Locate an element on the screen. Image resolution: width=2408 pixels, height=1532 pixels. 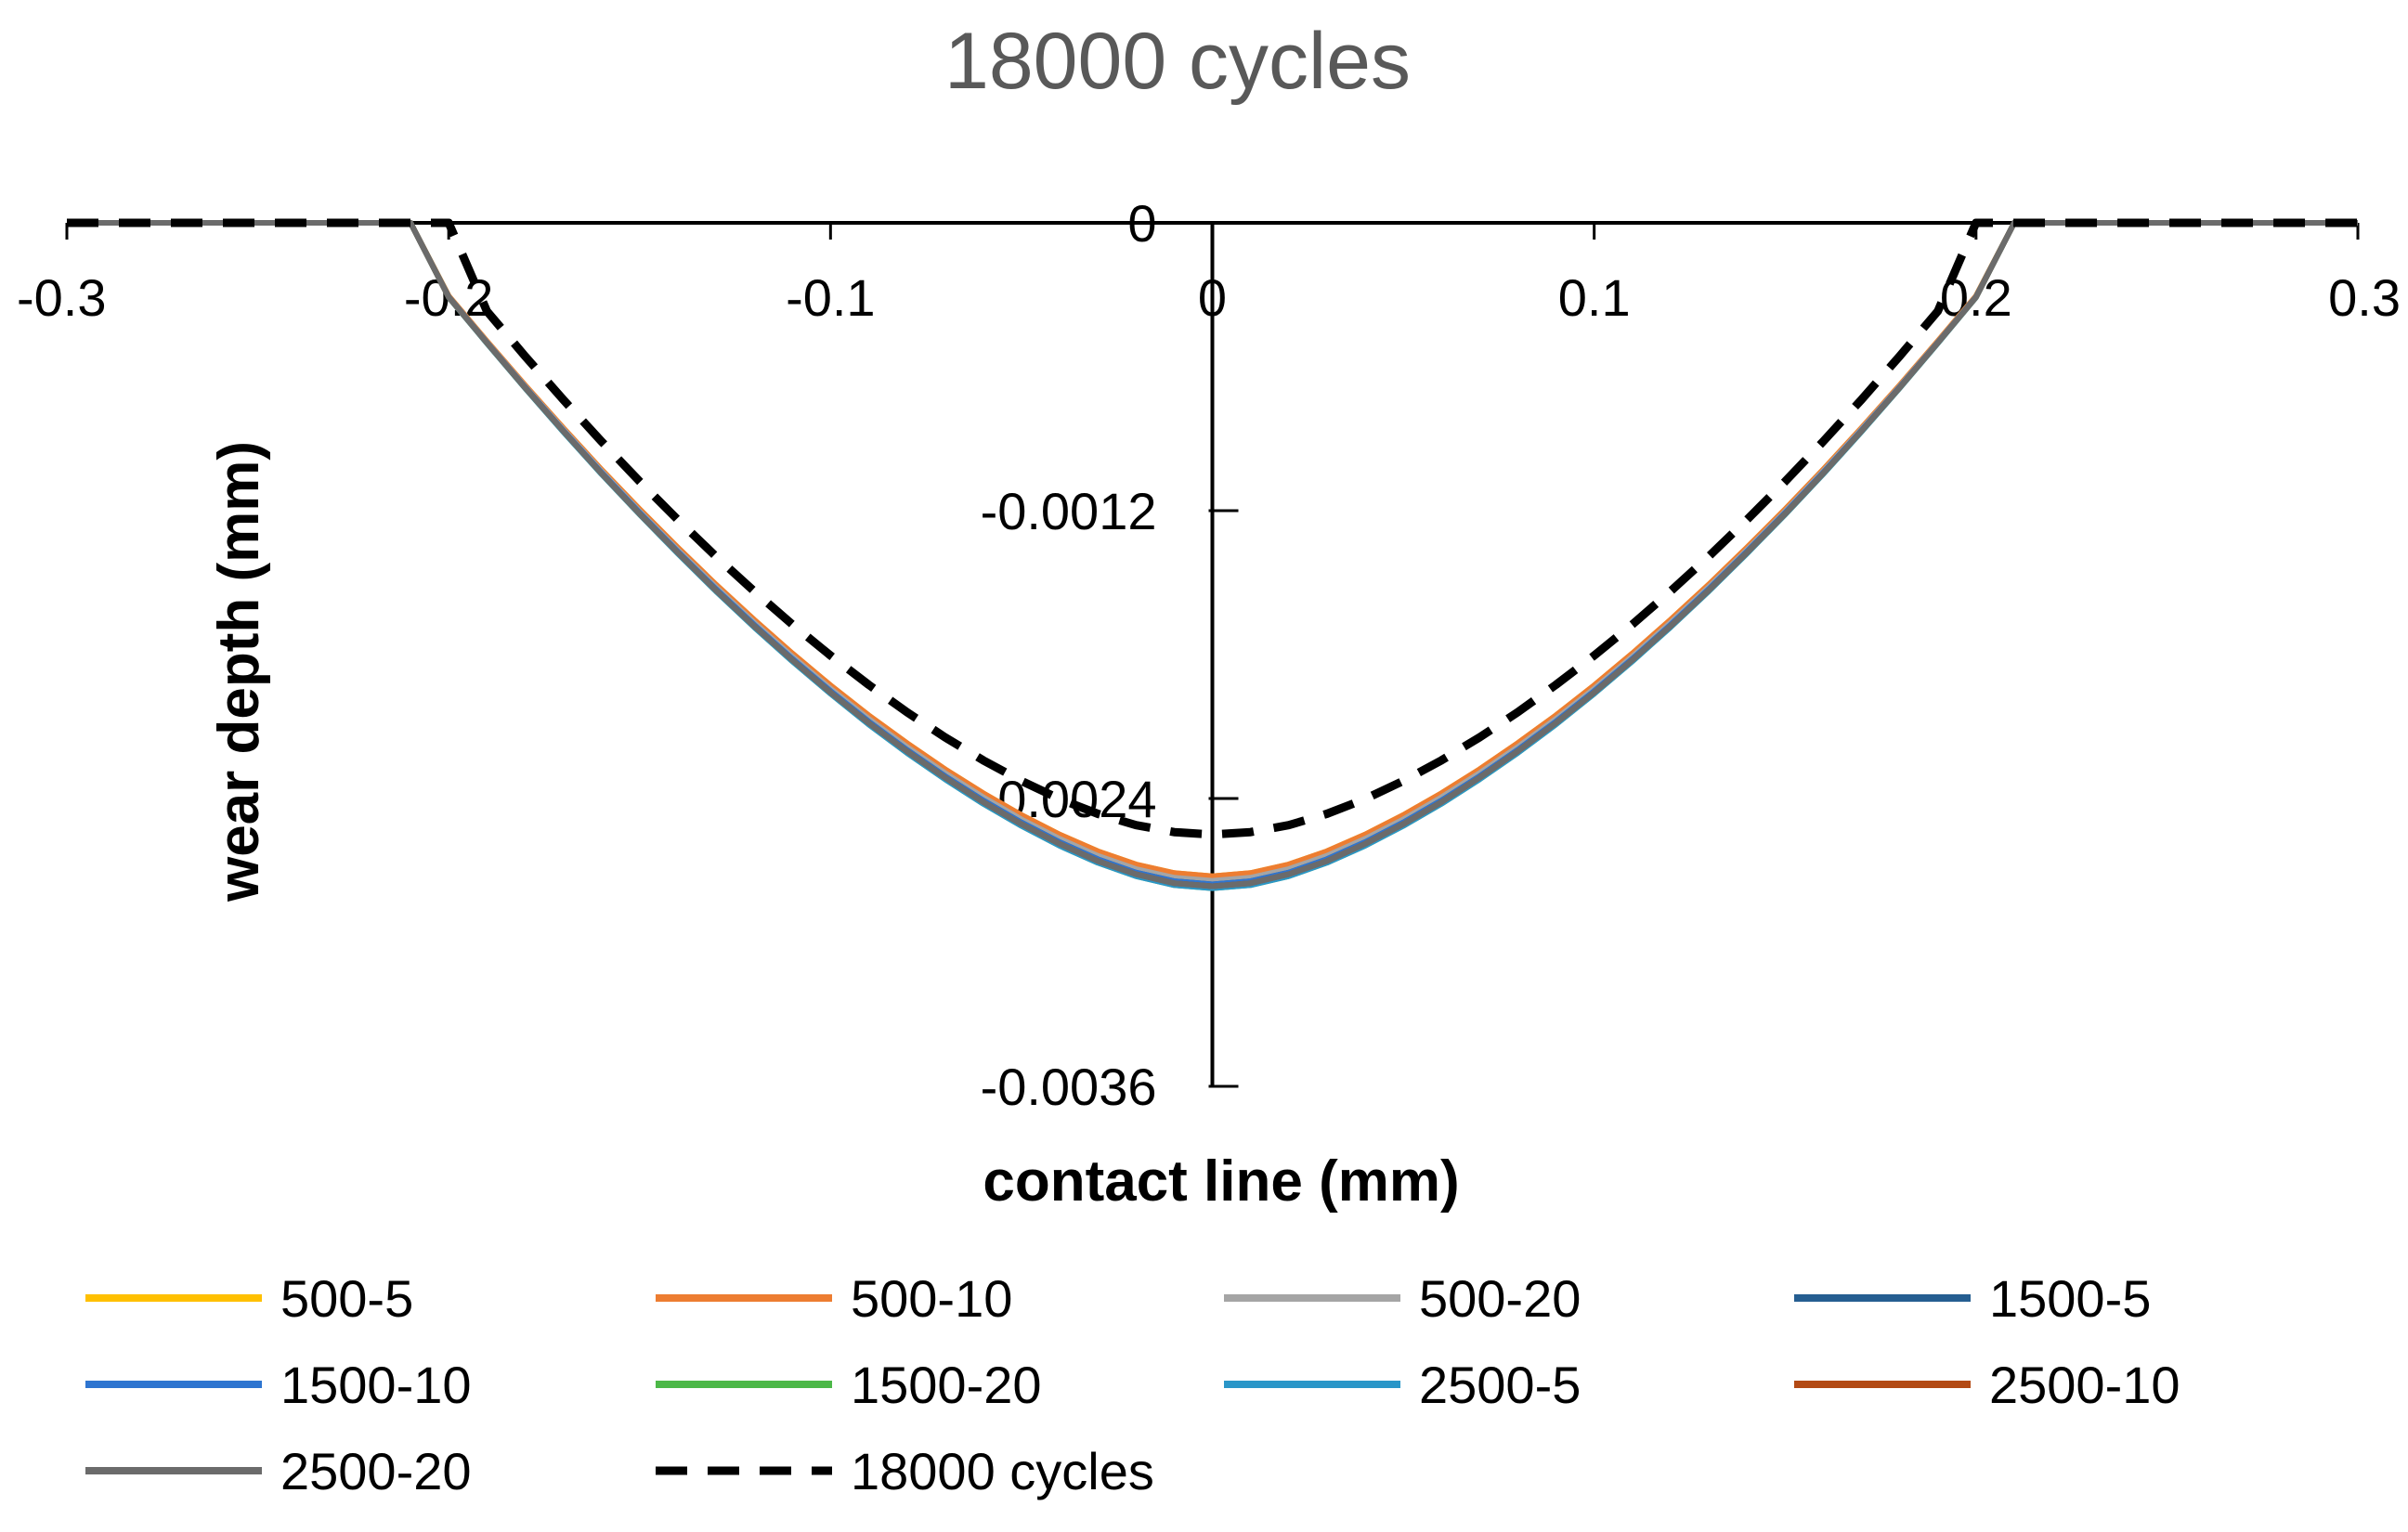
legend-item: 2500-5 is located at coordinates (1402, 1385).